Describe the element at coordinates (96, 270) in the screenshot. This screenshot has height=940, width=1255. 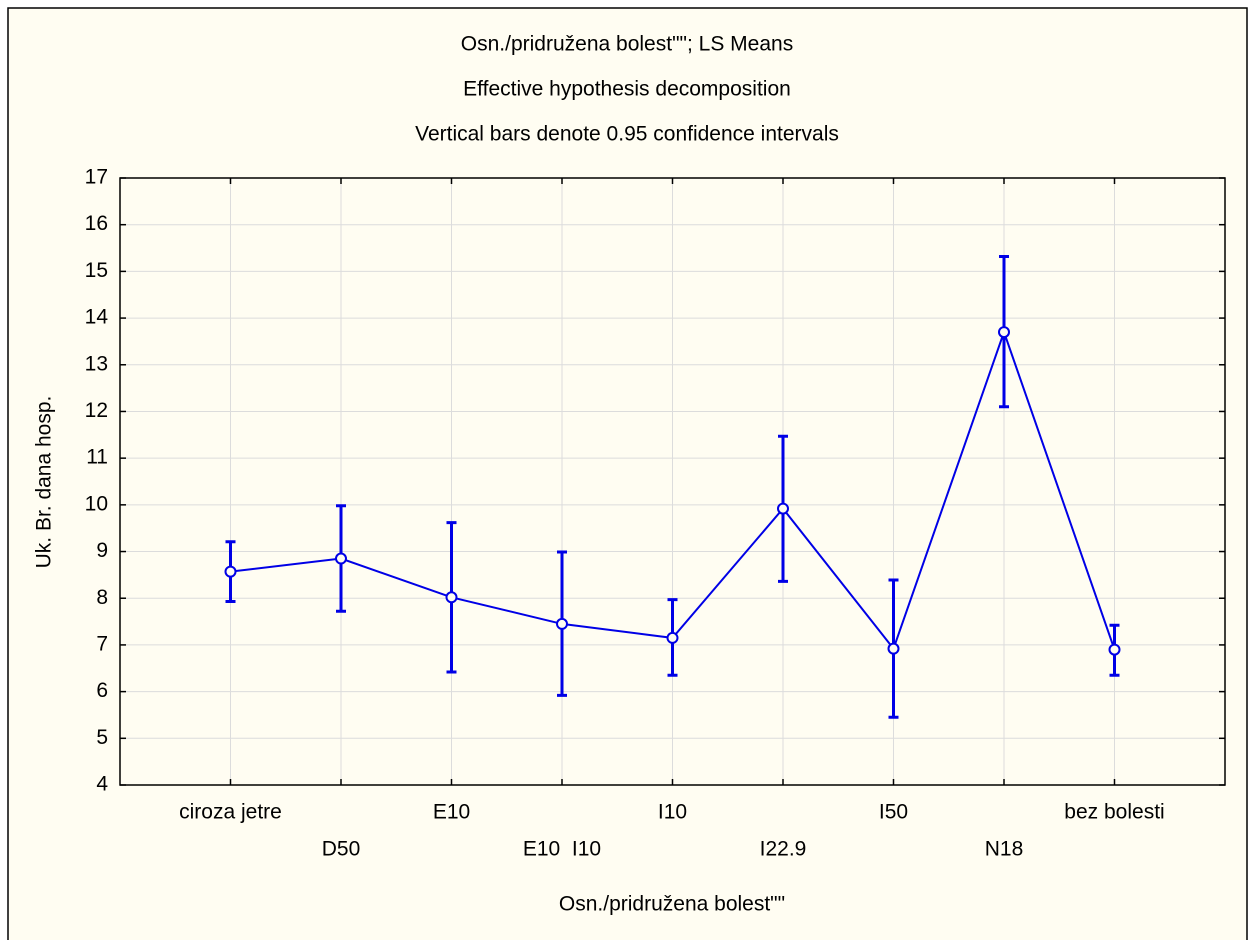
I see `y-tick-label: 15` at that location.